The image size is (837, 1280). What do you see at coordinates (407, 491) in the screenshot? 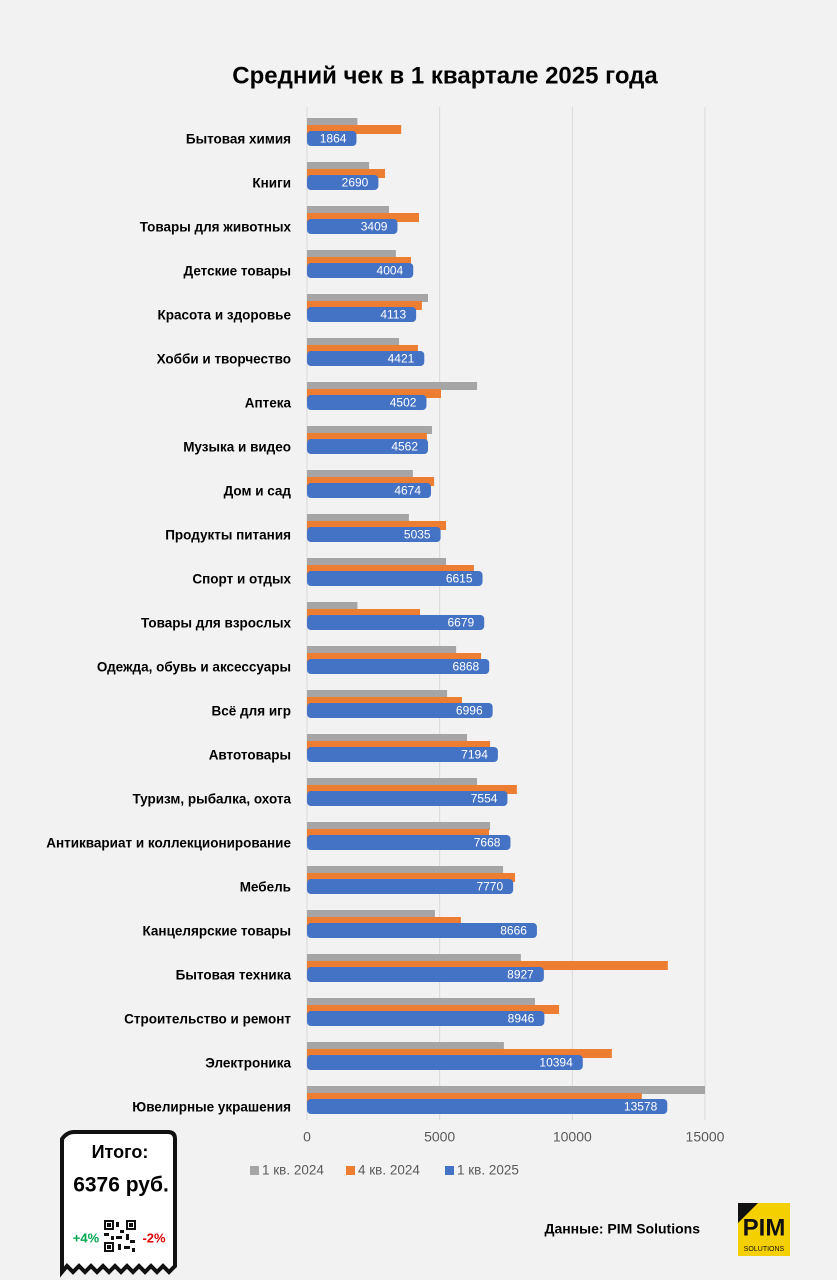
I see `data-label: 4674` at bounding box center [407, 491].